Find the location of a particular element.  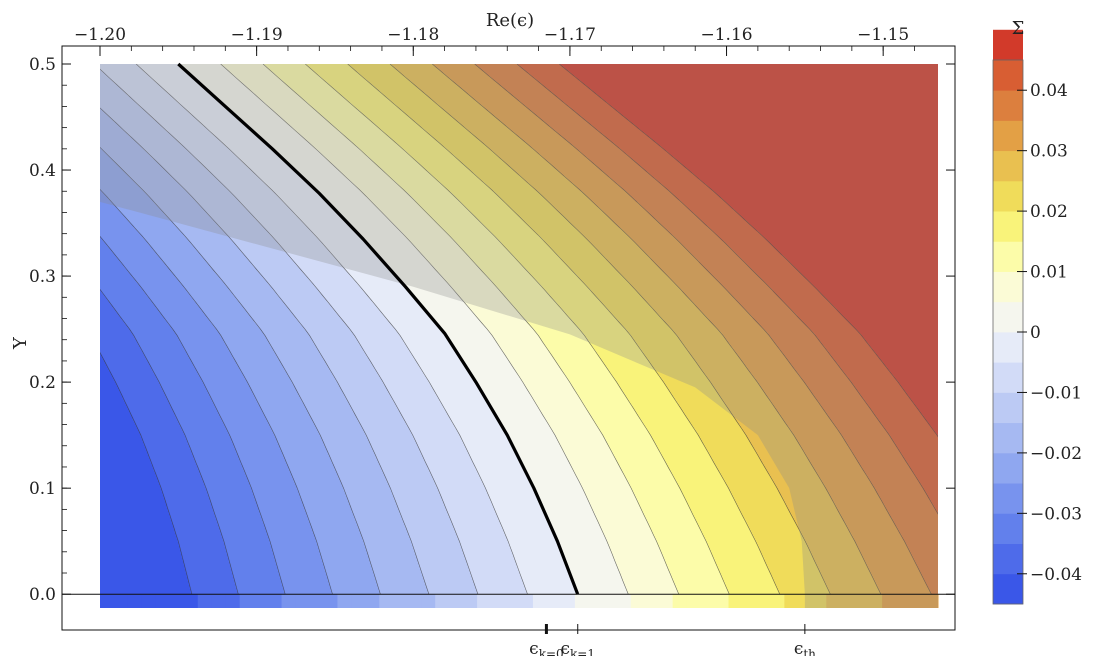

colorbar-tick-label: 0.02 is located at coordinates (1049, 212).